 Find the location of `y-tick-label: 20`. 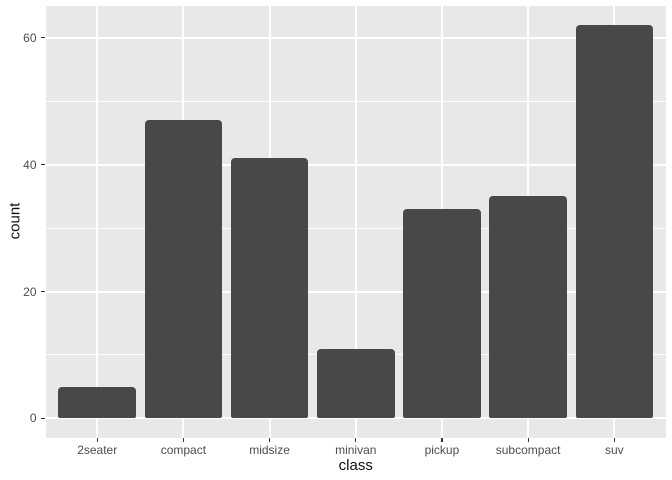

y-tick-label: 20 is located at coordinates (30, 291).